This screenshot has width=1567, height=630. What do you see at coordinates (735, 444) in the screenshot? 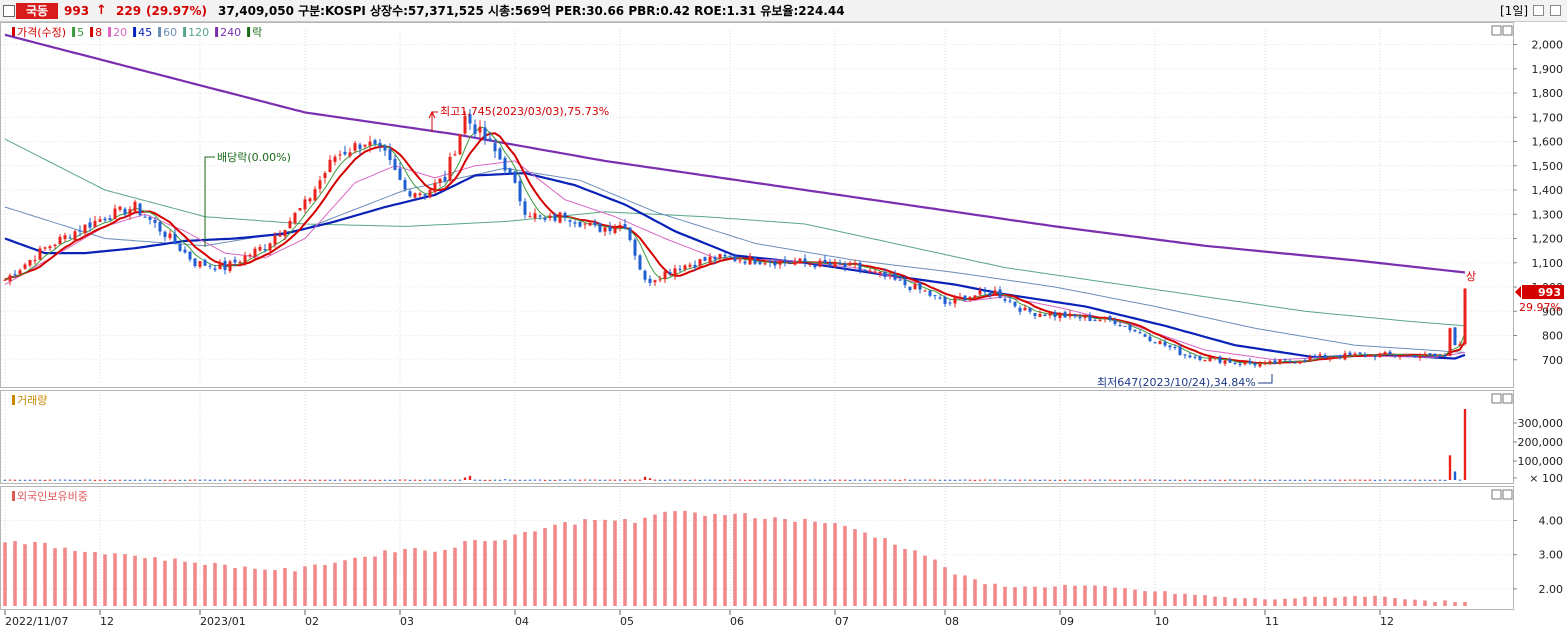
I see `volume-bars` at bounding box center [735, 444].